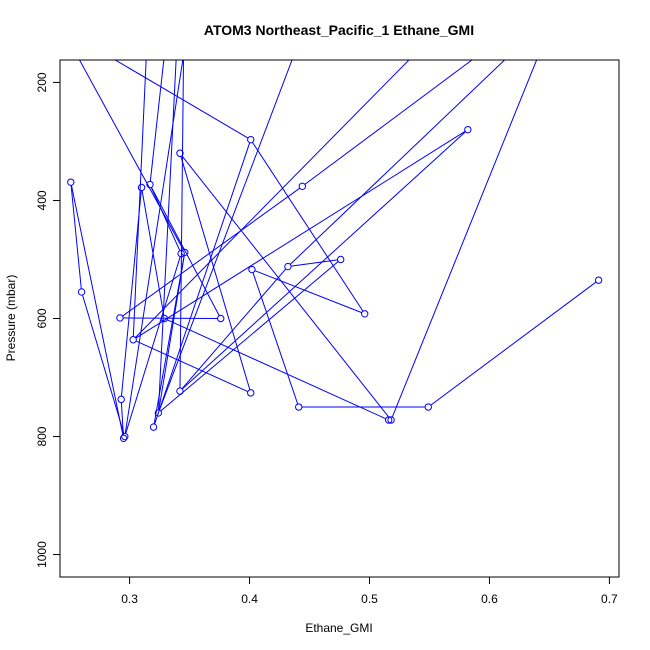 This screenshot has width=650, height=650. What do you see at coordinates (338, 628) in the screenshot?
I see `x-axis-label: Ethane_GMI` at bounding box center [338, 628].